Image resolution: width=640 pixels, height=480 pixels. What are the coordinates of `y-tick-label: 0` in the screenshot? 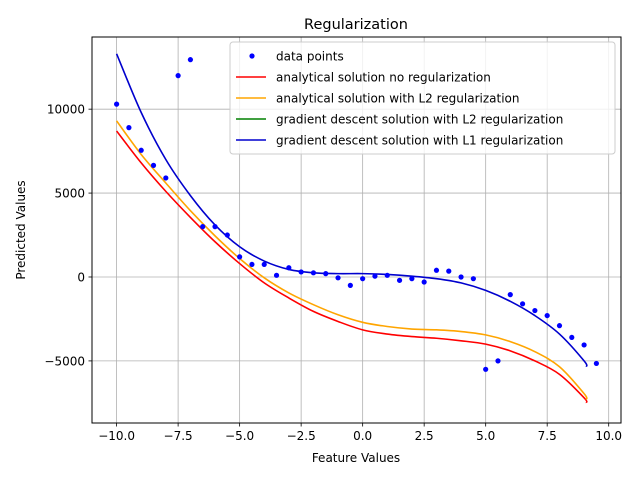 It's located at (81, 277).